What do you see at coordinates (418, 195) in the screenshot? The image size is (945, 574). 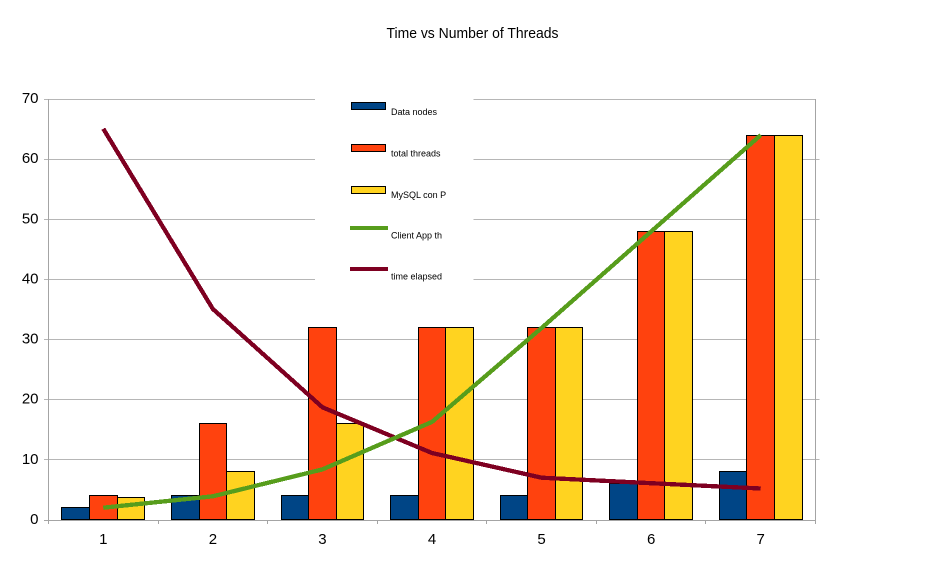 I see `svg-text: MySQL con P` at bounding box center [418, 195].